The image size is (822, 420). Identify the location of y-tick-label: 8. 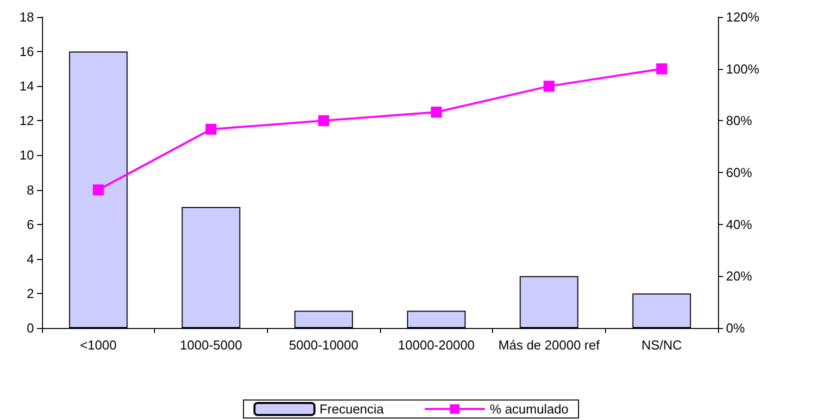
(30, 190).